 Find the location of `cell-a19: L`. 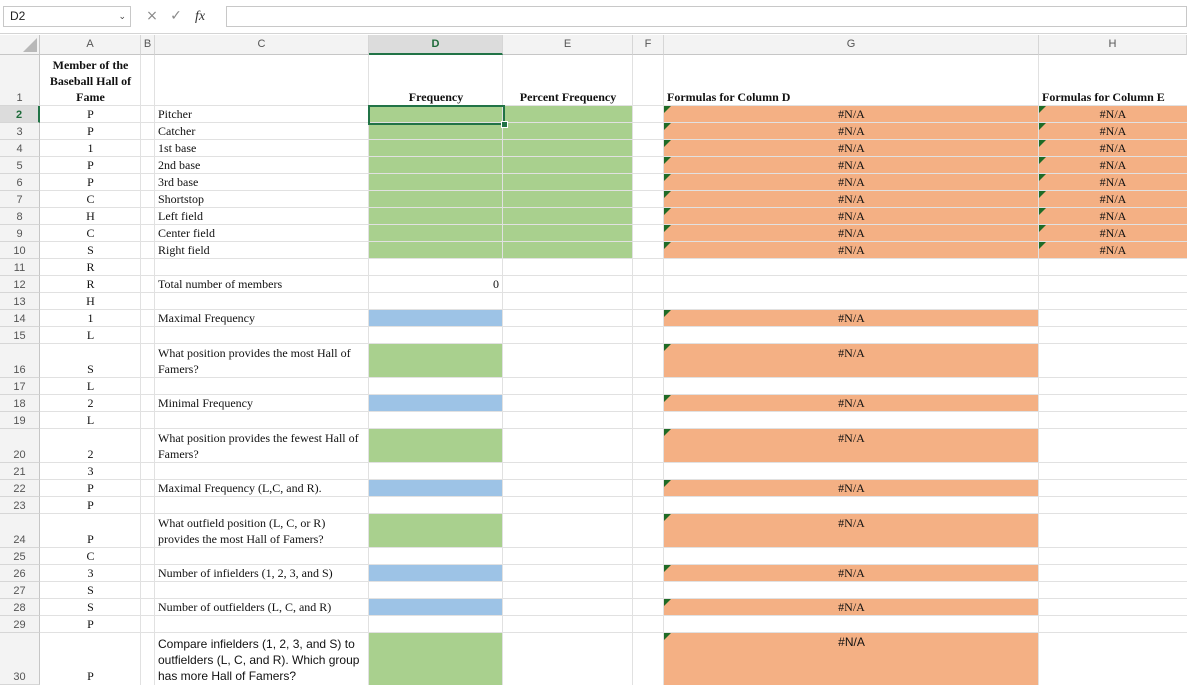

cell-a19: L is located at coordinates (90, 420).